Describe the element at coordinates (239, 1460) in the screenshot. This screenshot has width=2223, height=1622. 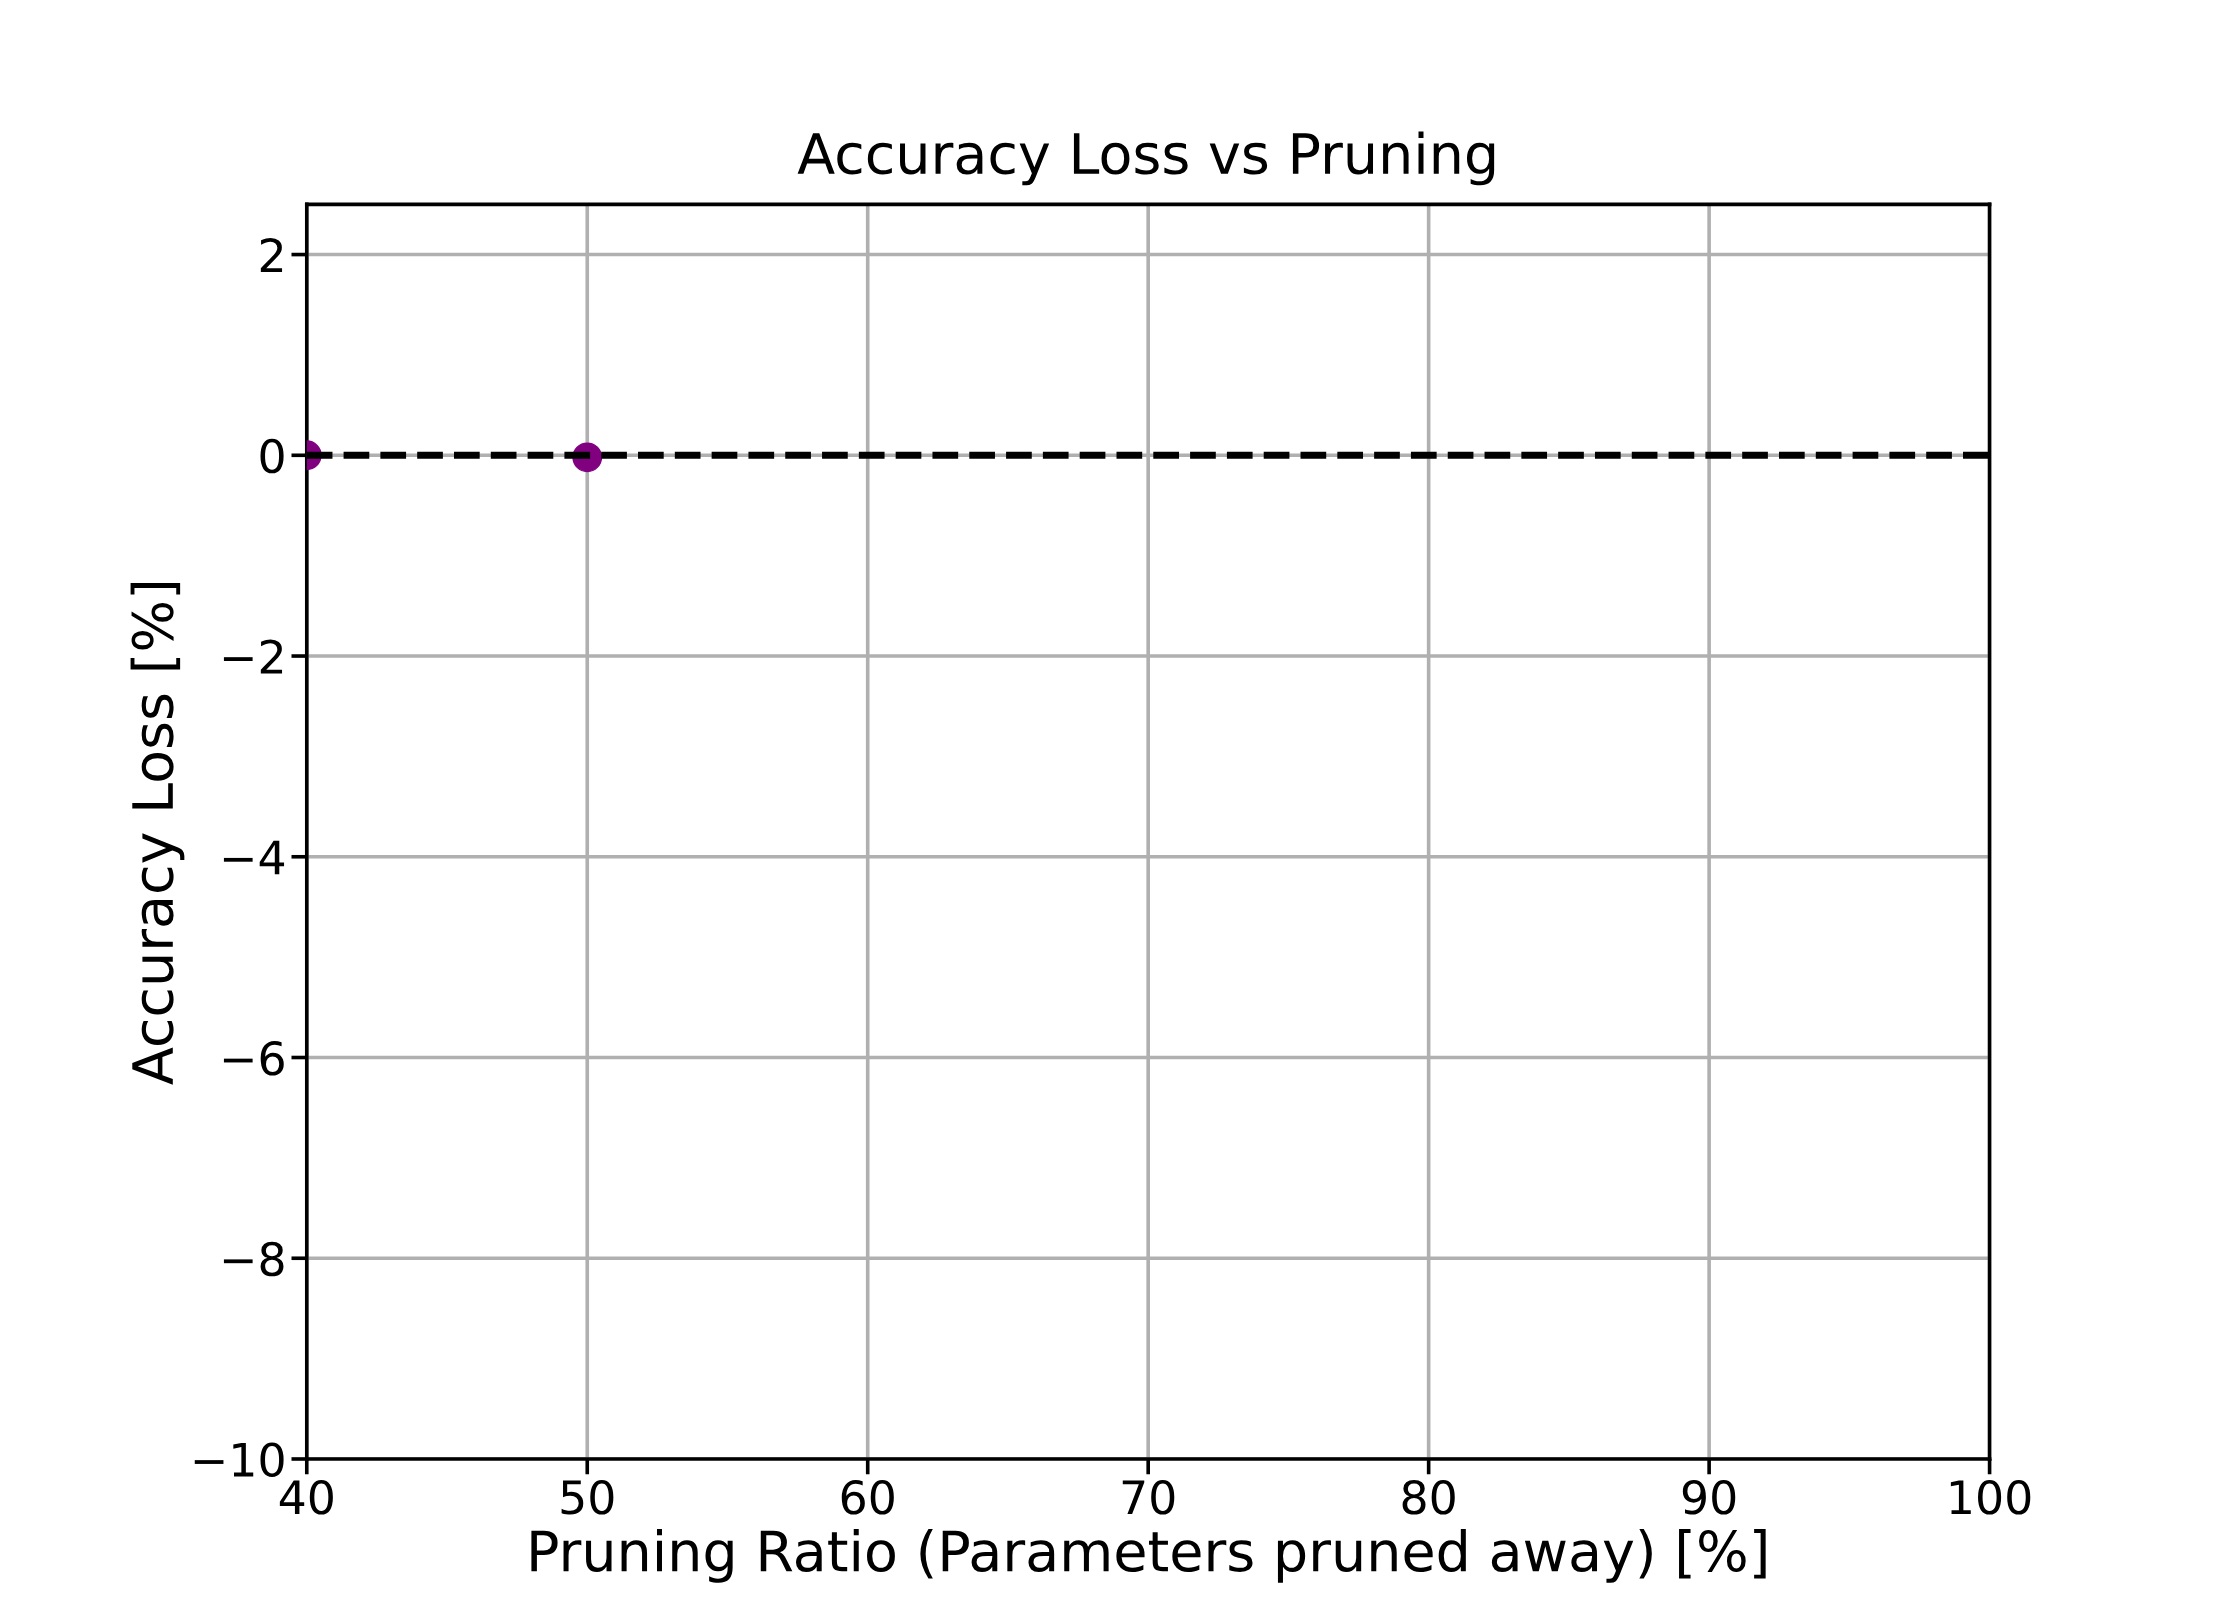
I see `y-tick-label: −10` at that location.